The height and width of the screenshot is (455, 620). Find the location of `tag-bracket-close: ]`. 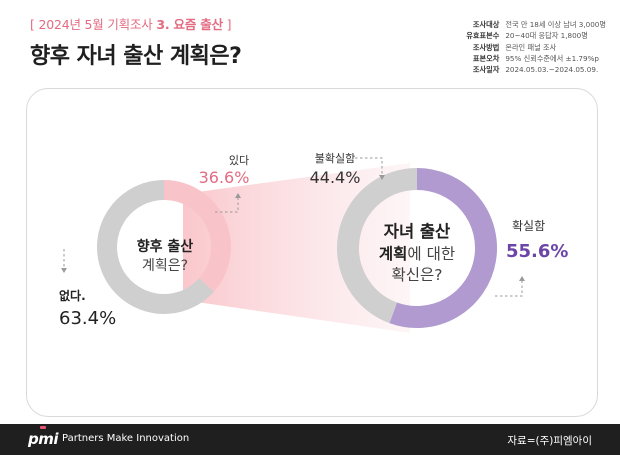

tag-bracket-close: ] is located at coordinates (227, 24).